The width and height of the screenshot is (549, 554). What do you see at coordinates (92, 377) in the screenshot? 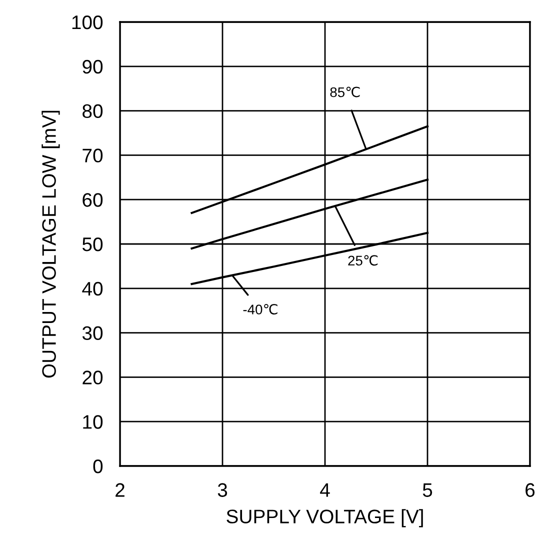
I see `y-tick-label: 20` at bounding box center [92, 377].